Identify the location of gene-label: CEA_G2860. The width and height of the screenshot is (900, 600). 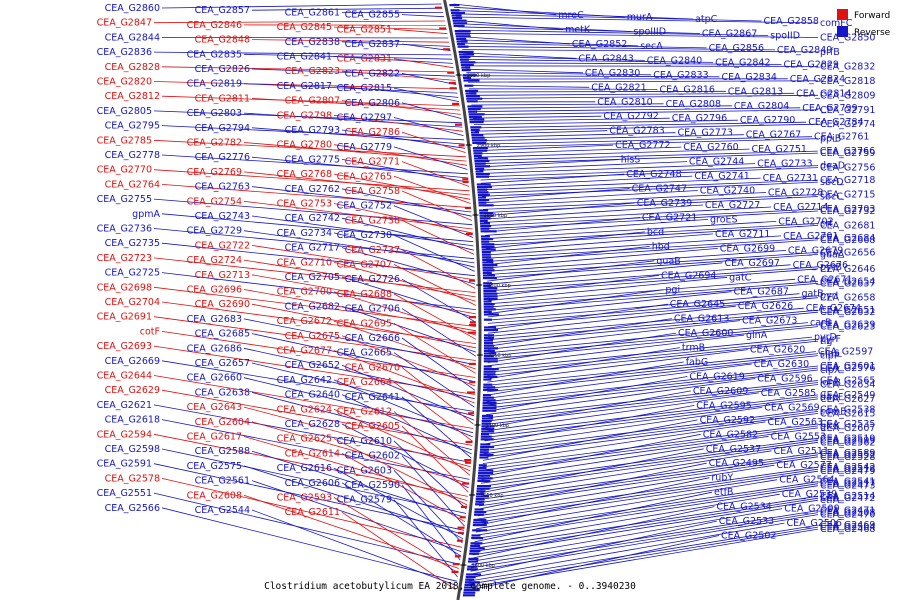
(132, 8).